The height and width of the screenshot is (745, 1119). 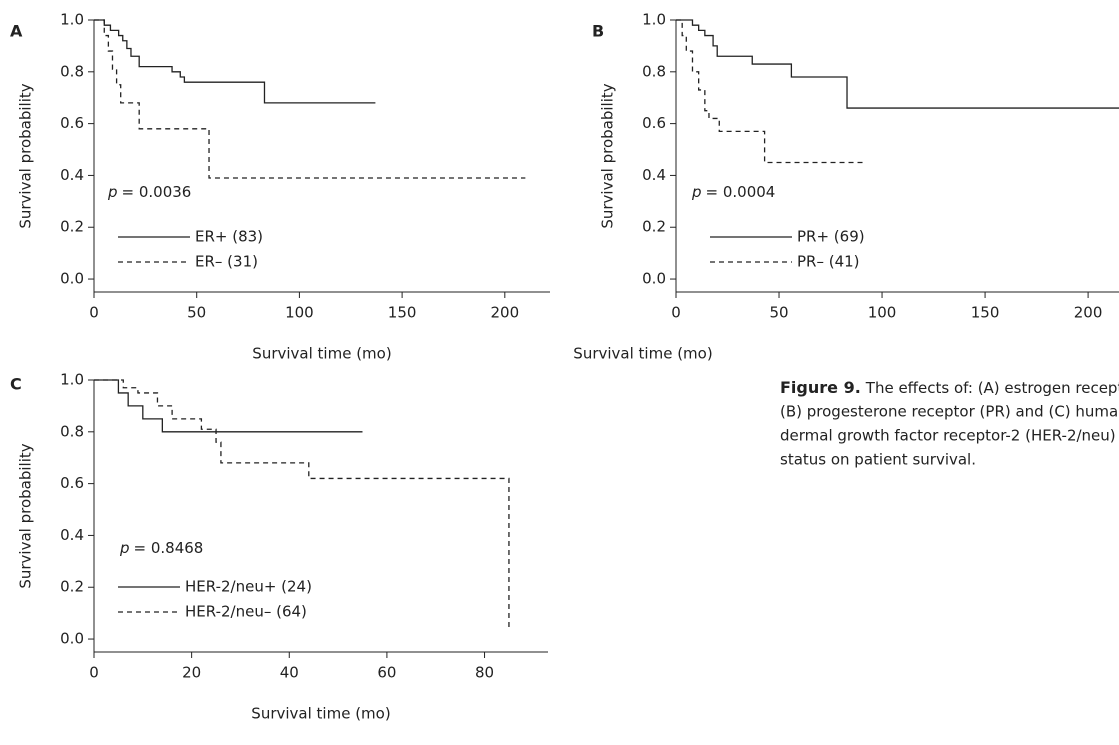 What do you see at coordinates (16, 31) in the screenshot?
I see `panel-label: A` at bounding box center [16, 31].